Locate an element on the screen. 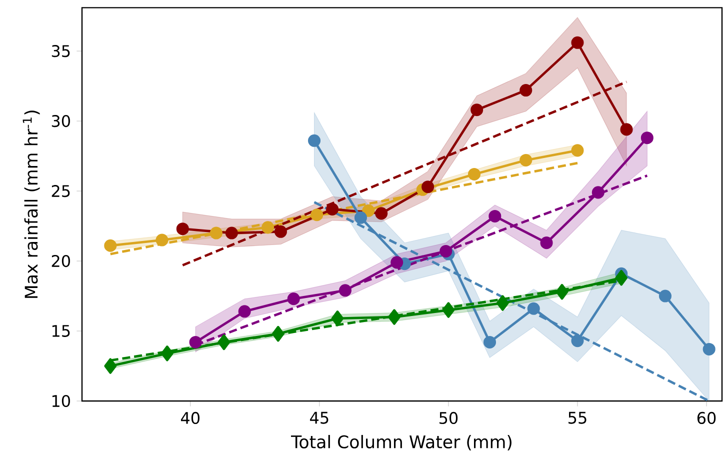 The height and width of the screenshot is (462, 725). y-tick-label: 35 is located at coordinates (61, 51).